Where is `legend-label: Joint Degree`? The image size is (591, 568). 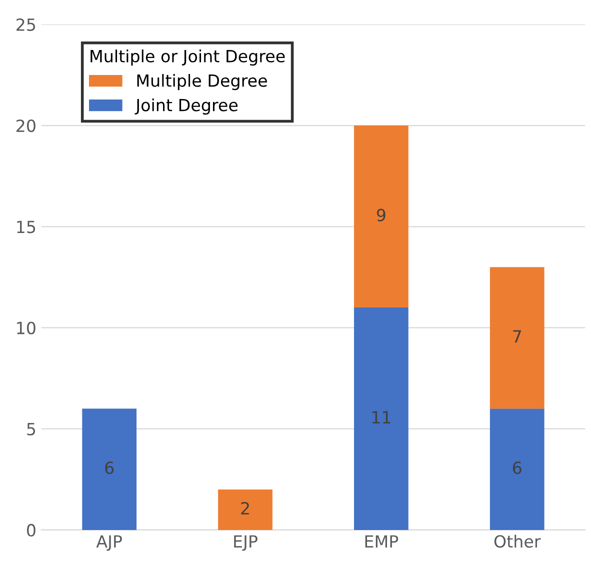 legend-label: Joint Degree is located at coordinates (186, 106).